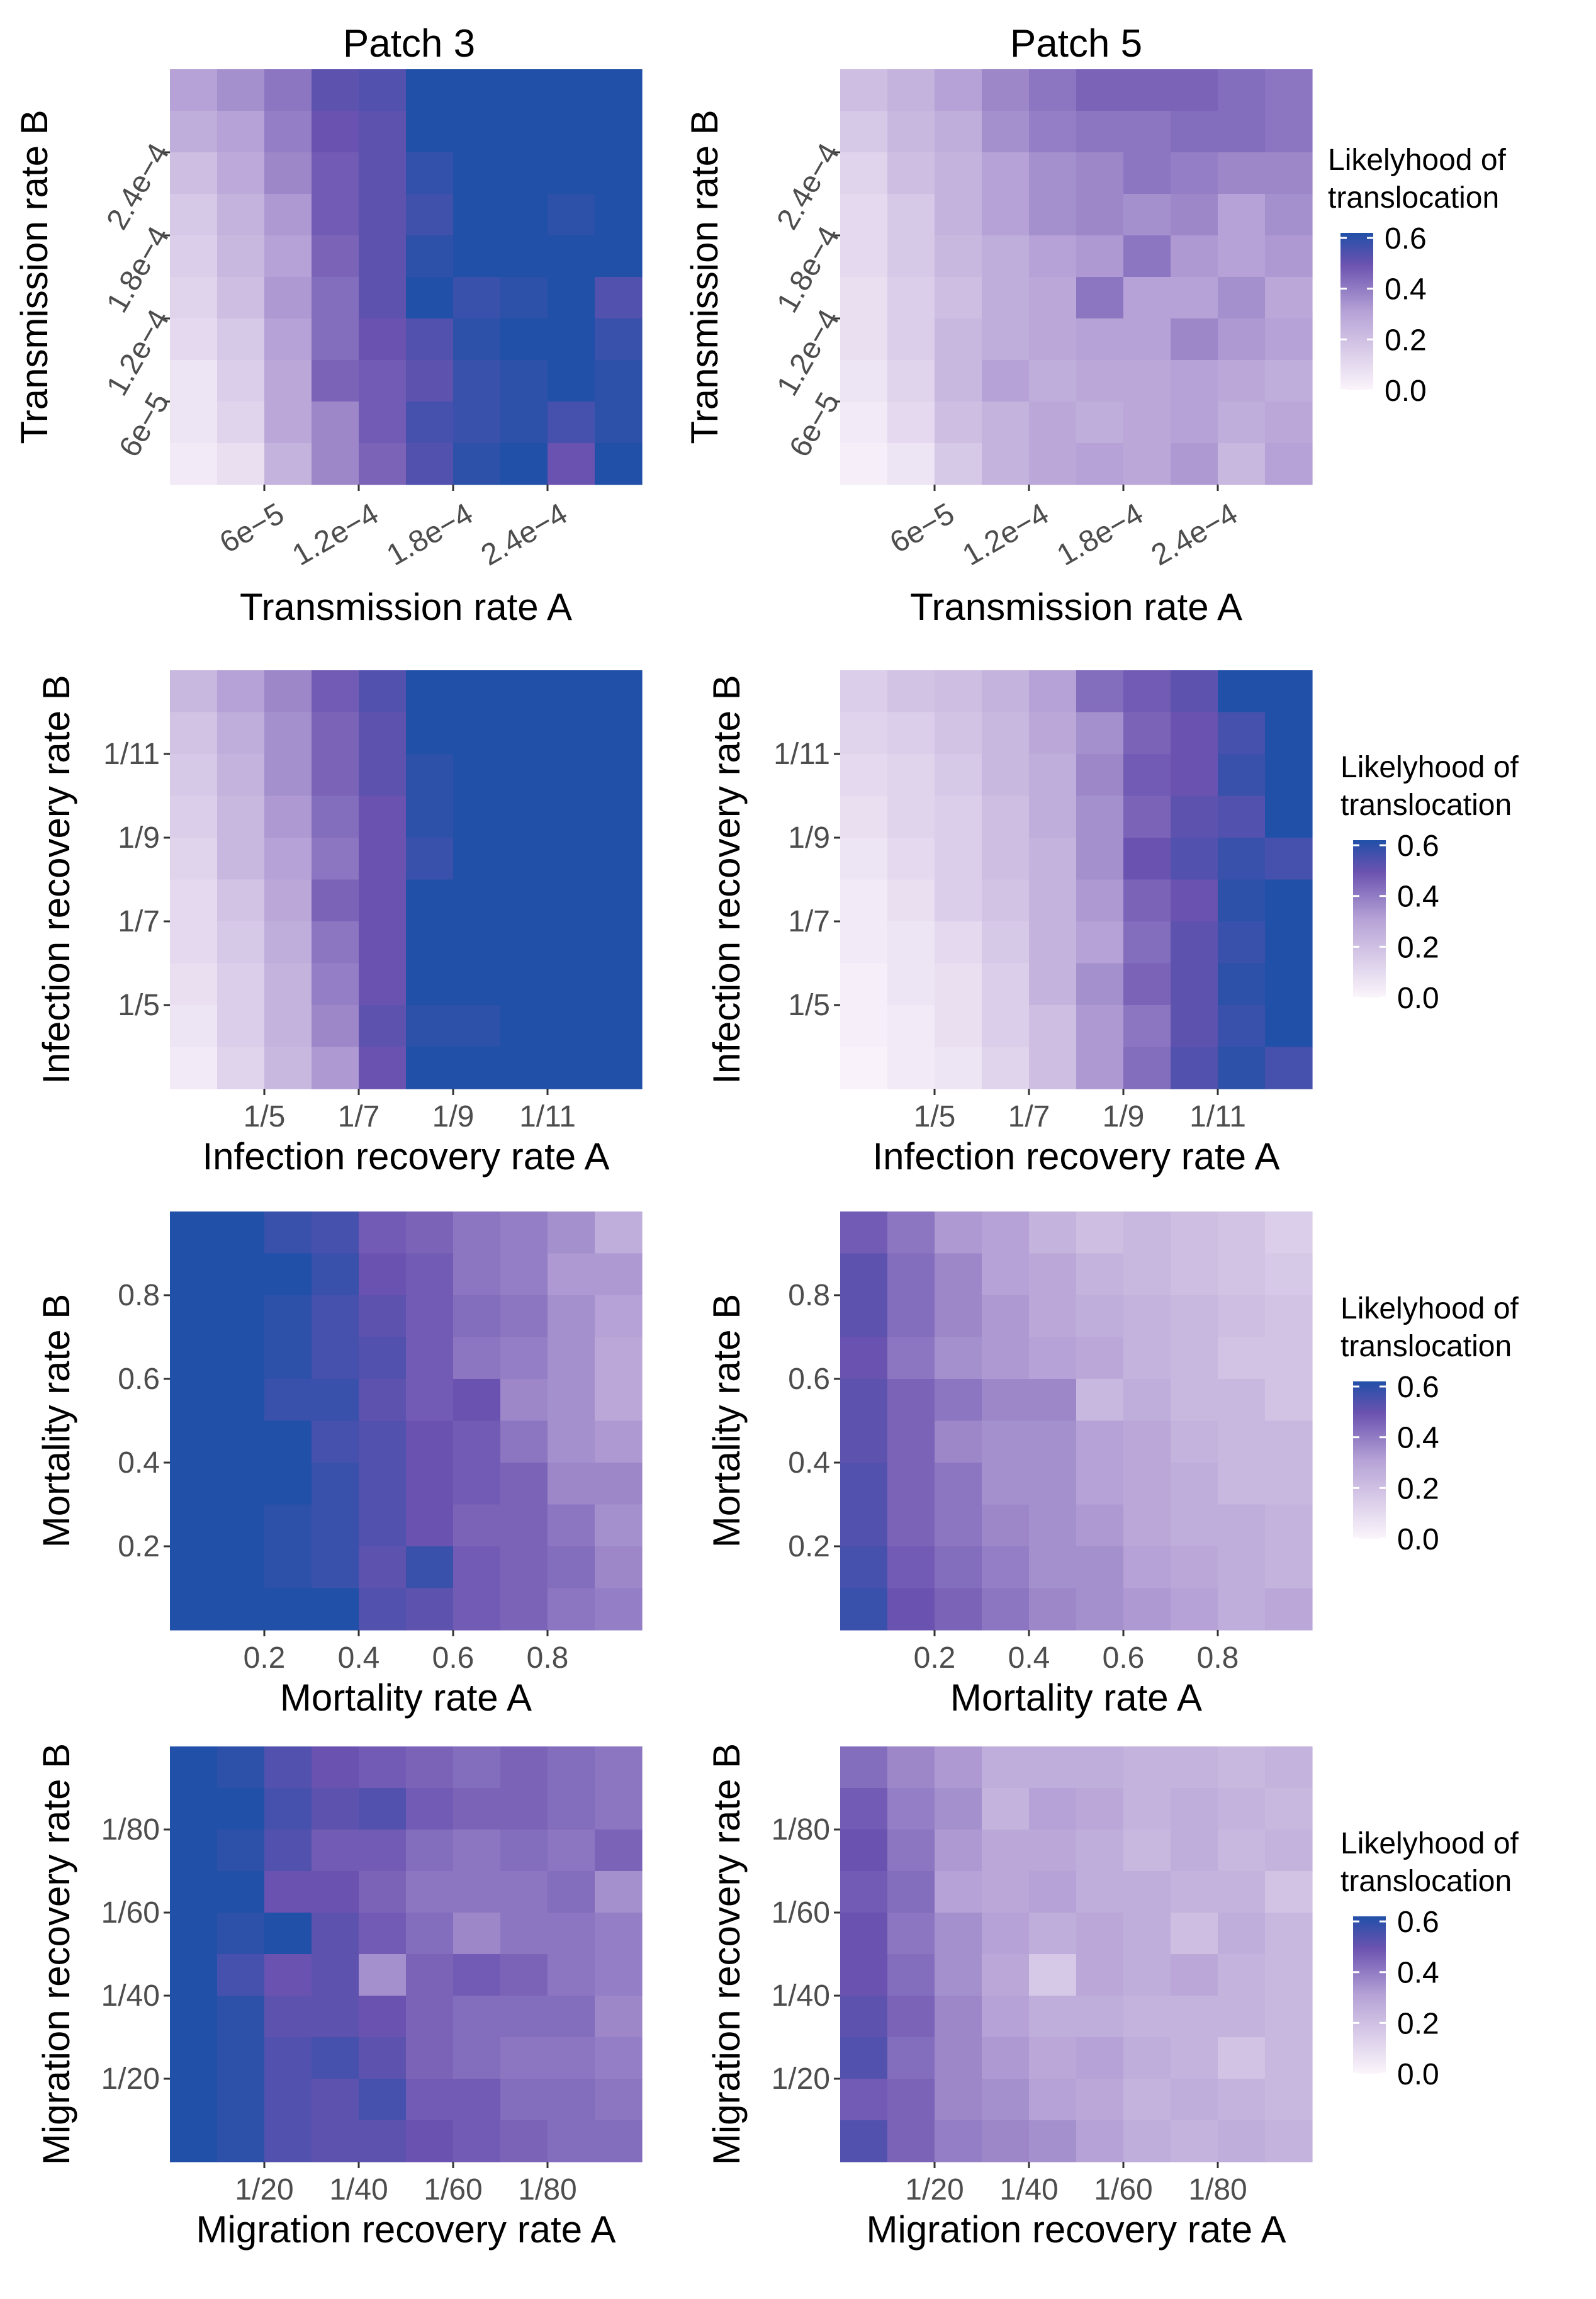 This screenshot has width=1596, height=2299. I want to click on x-tick-label: 1/60, so click(1123, 2189).